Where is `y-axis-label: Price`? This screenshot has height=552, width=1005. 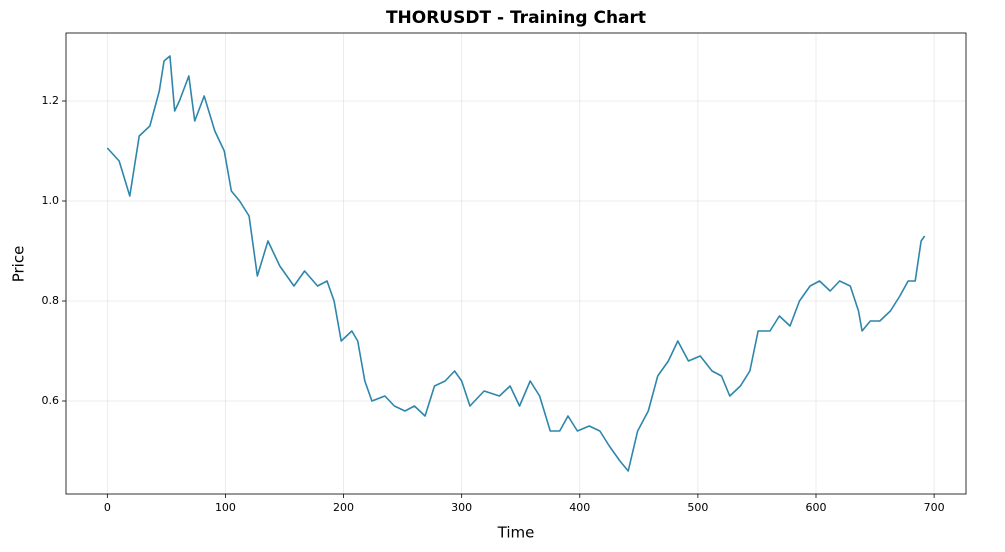 y-axis-label: Price is located at coordinates (19, 264).